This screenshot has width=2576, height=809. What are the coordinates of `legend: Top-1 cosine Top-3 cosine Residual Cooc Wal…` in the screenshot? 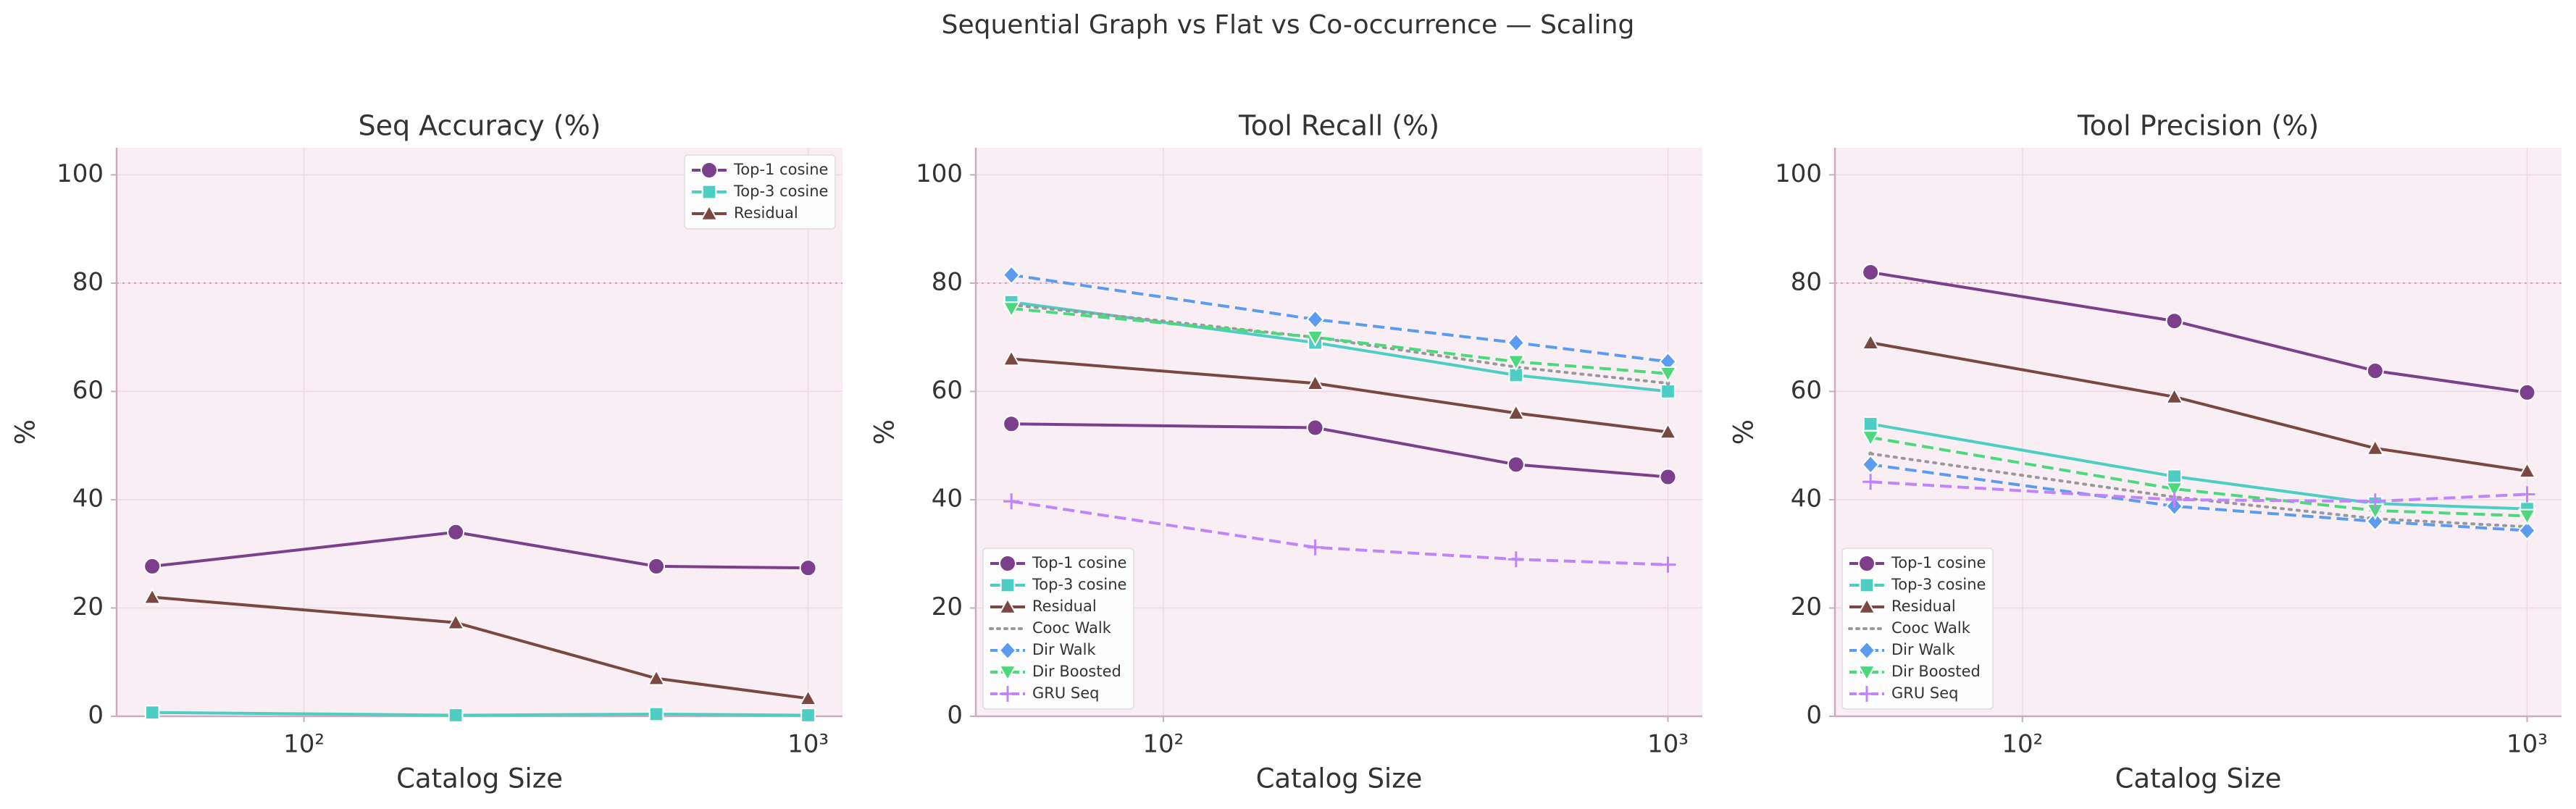 It's located at (1058, 629).